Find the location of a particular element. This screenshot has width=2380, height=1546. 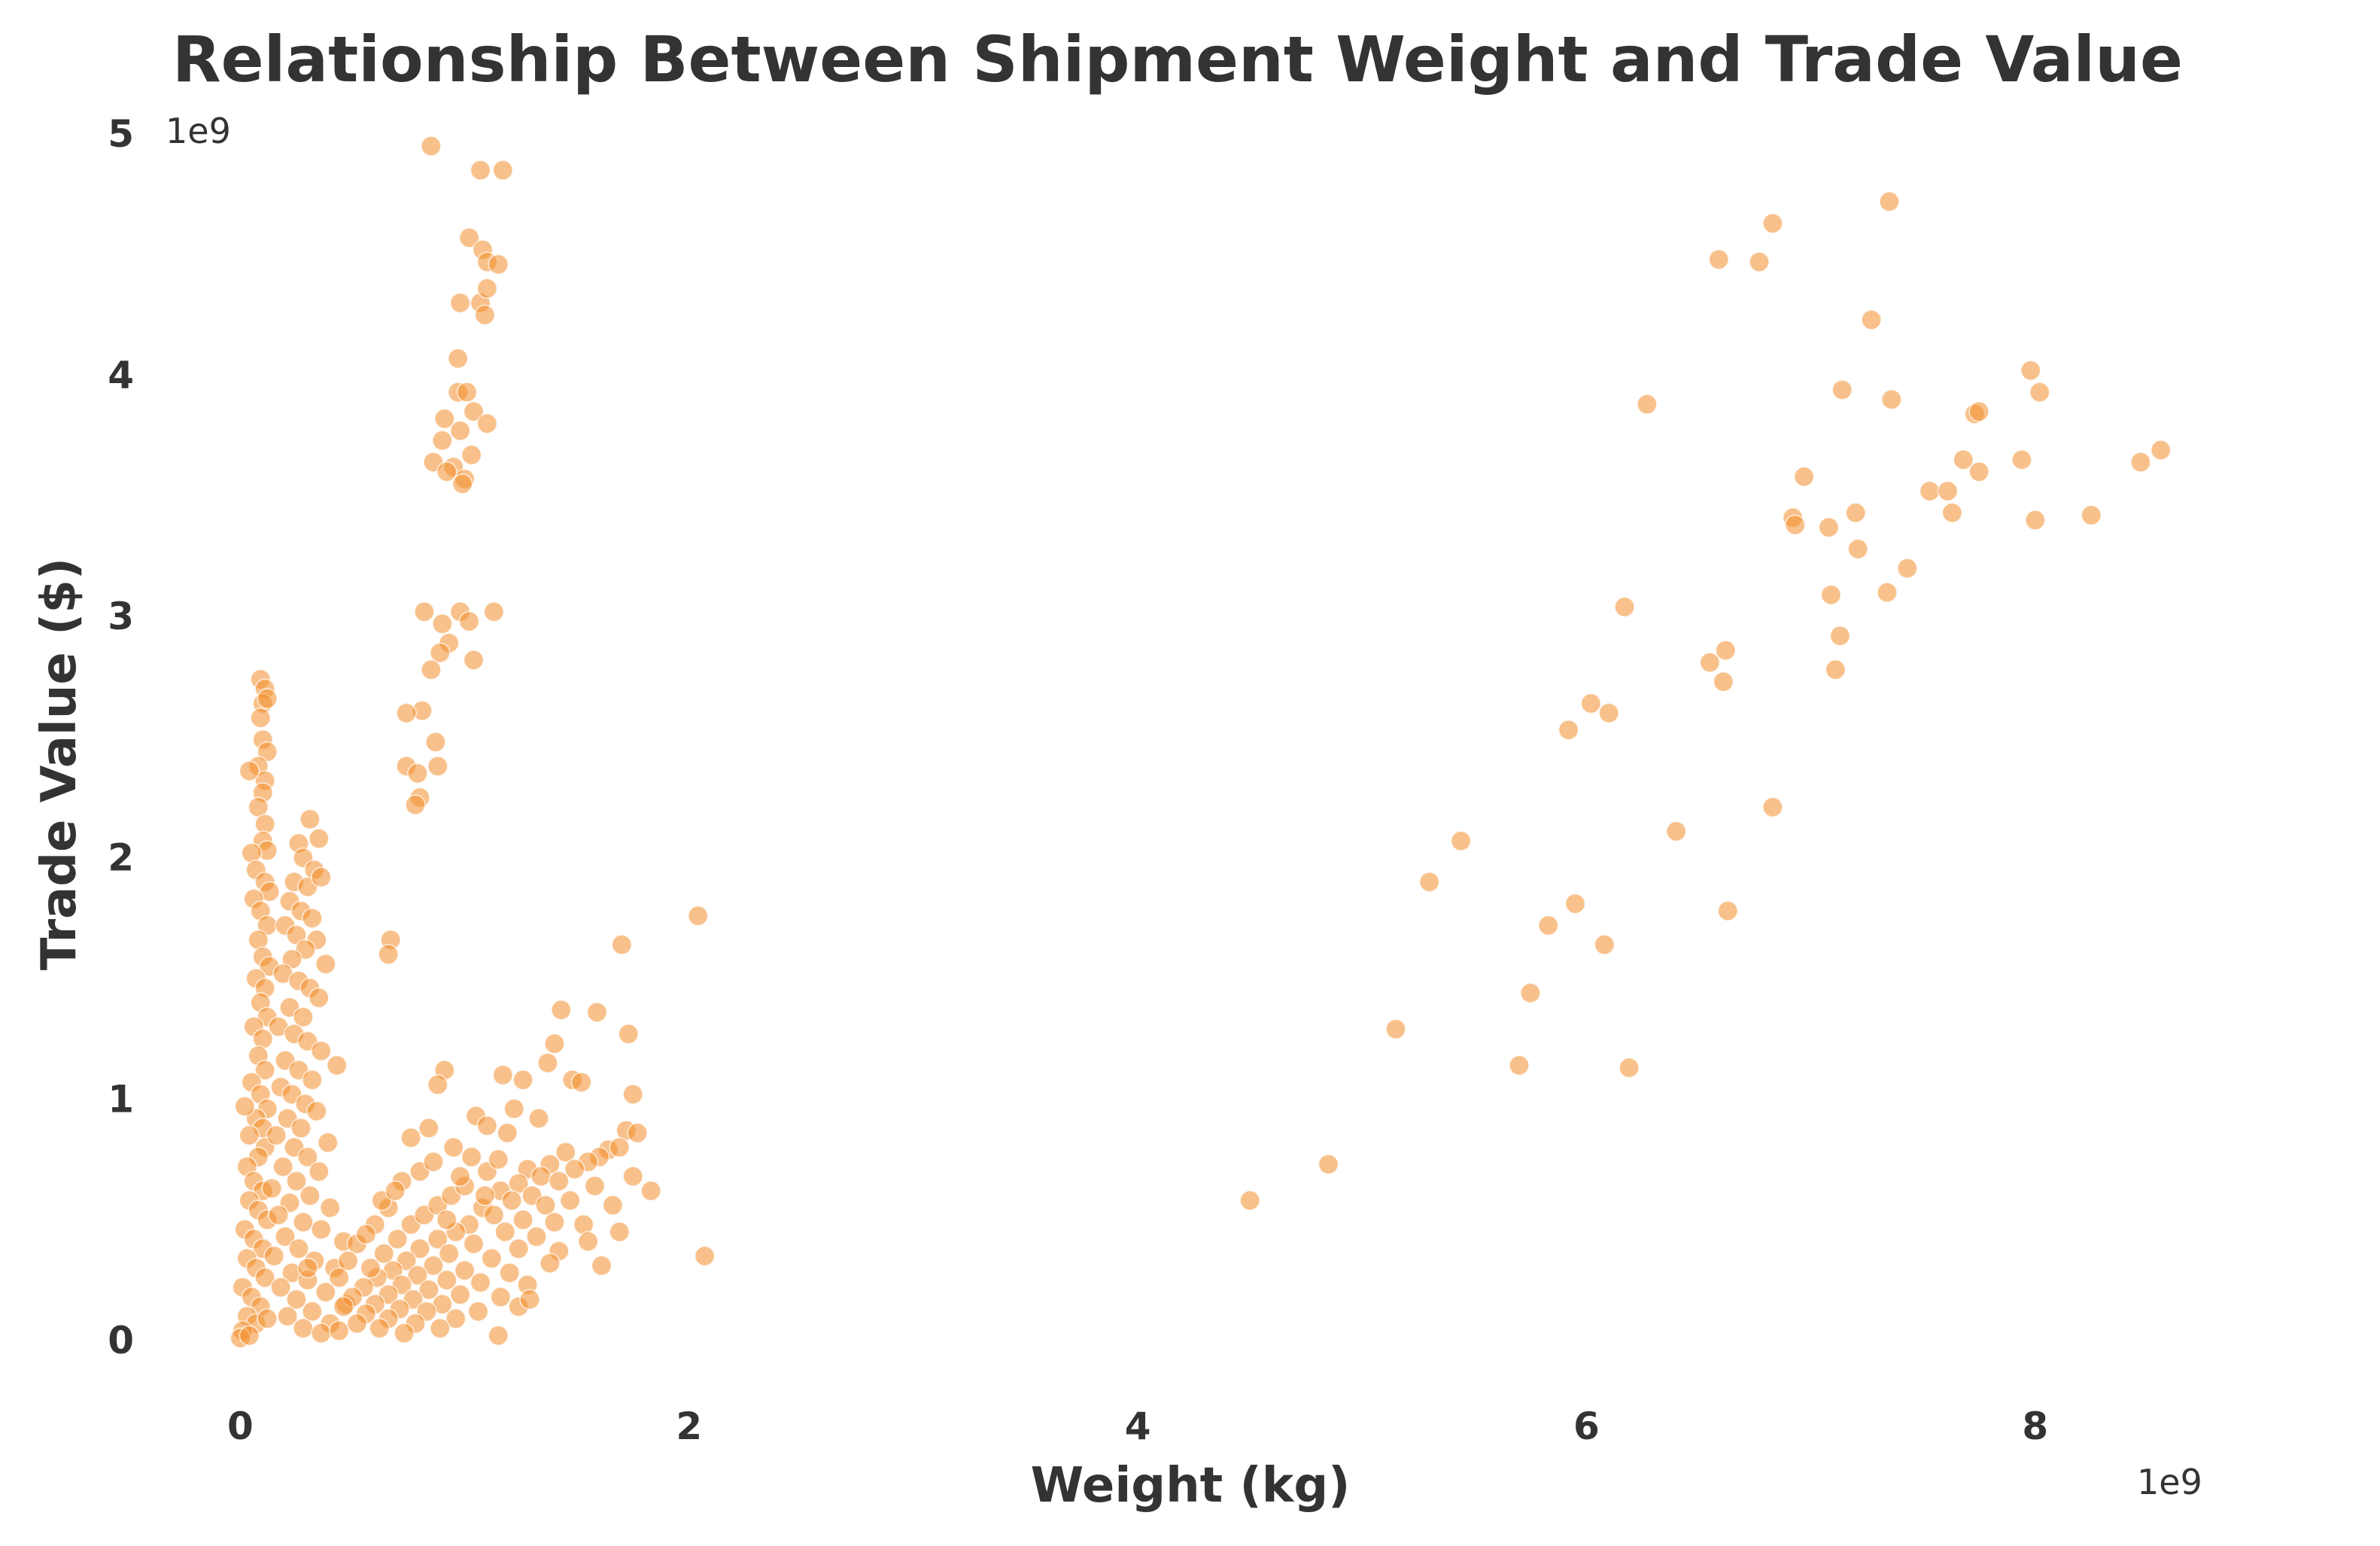

x-tick-label: 4 is located at coordinates (1138, 1426).